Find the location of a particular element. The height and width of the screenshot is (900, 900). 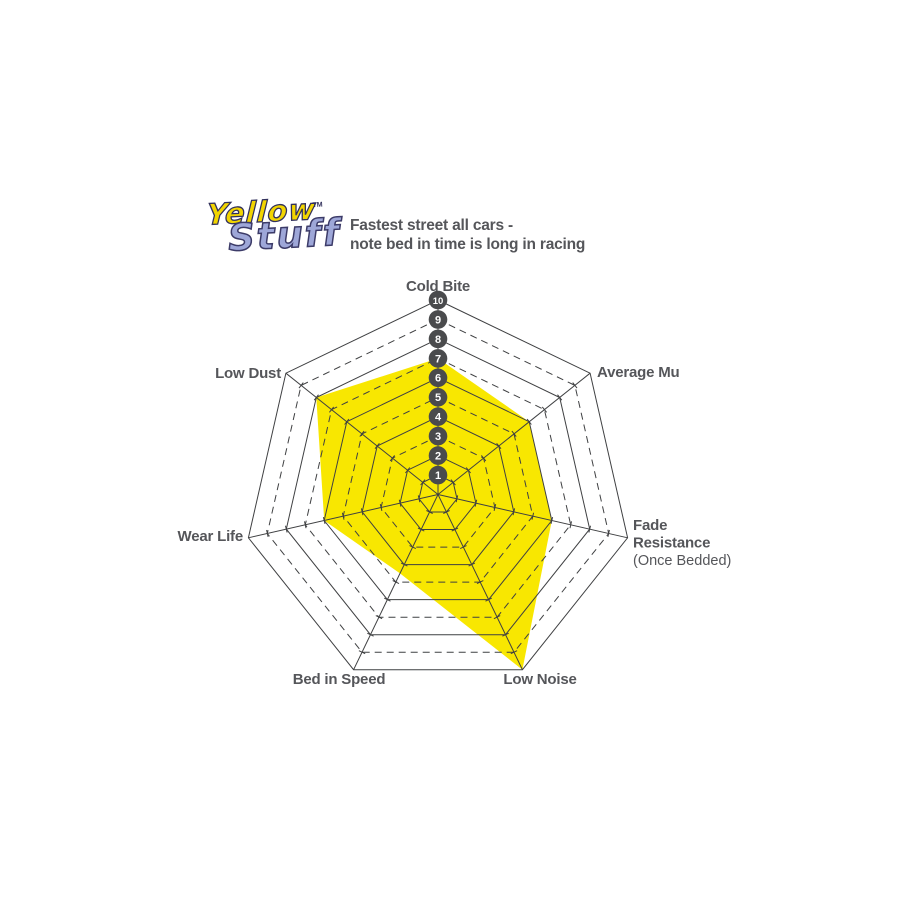

scale-badge-label: 10 is located at coordinates (438, 301).